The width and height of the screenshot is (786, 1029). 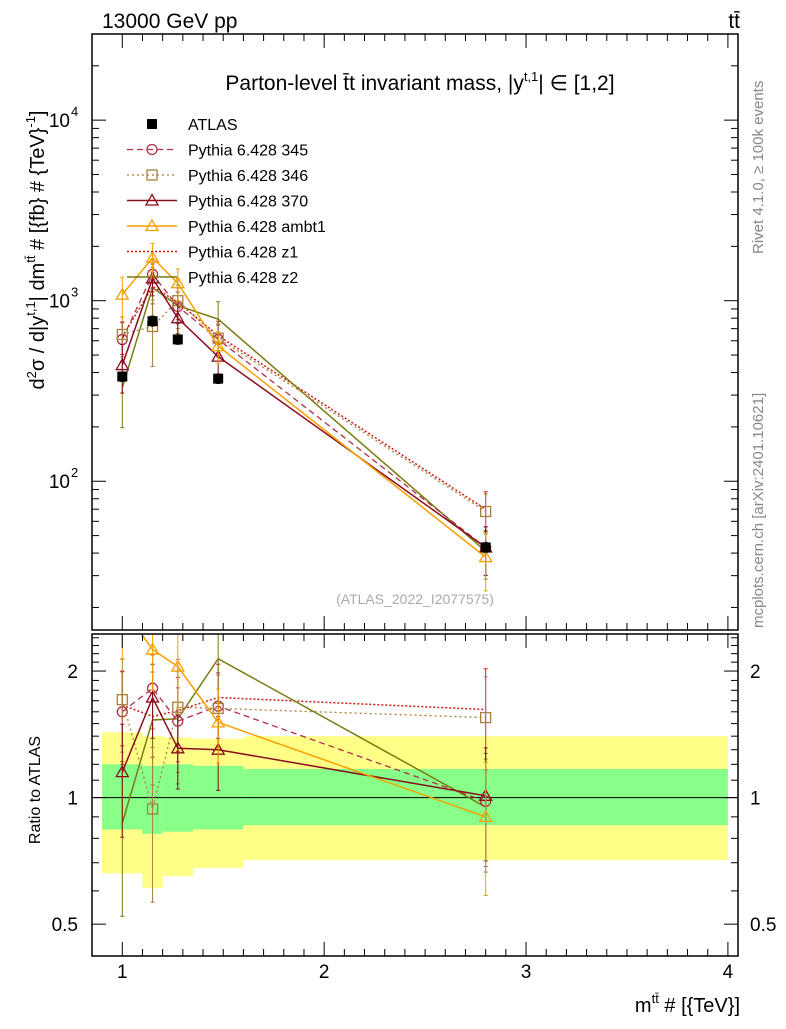 What do you see at coordinates (152, 149) in the screenshot?
I see `legend-marker-p345` at bounding box center [152, 149].